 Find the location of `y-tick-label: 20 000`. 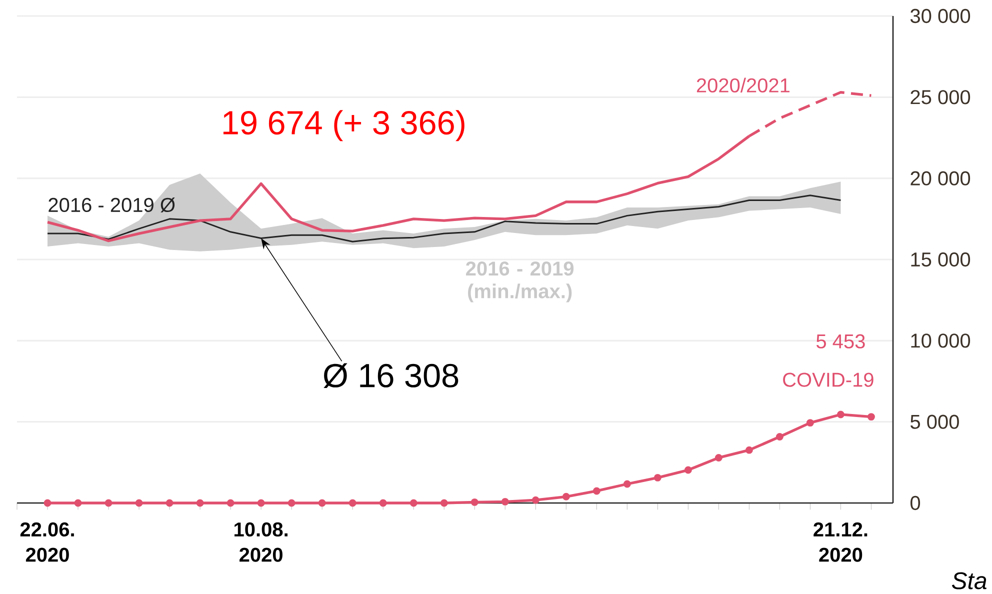

y-tick-label: 20 000 is located at coordinates (940, 178).